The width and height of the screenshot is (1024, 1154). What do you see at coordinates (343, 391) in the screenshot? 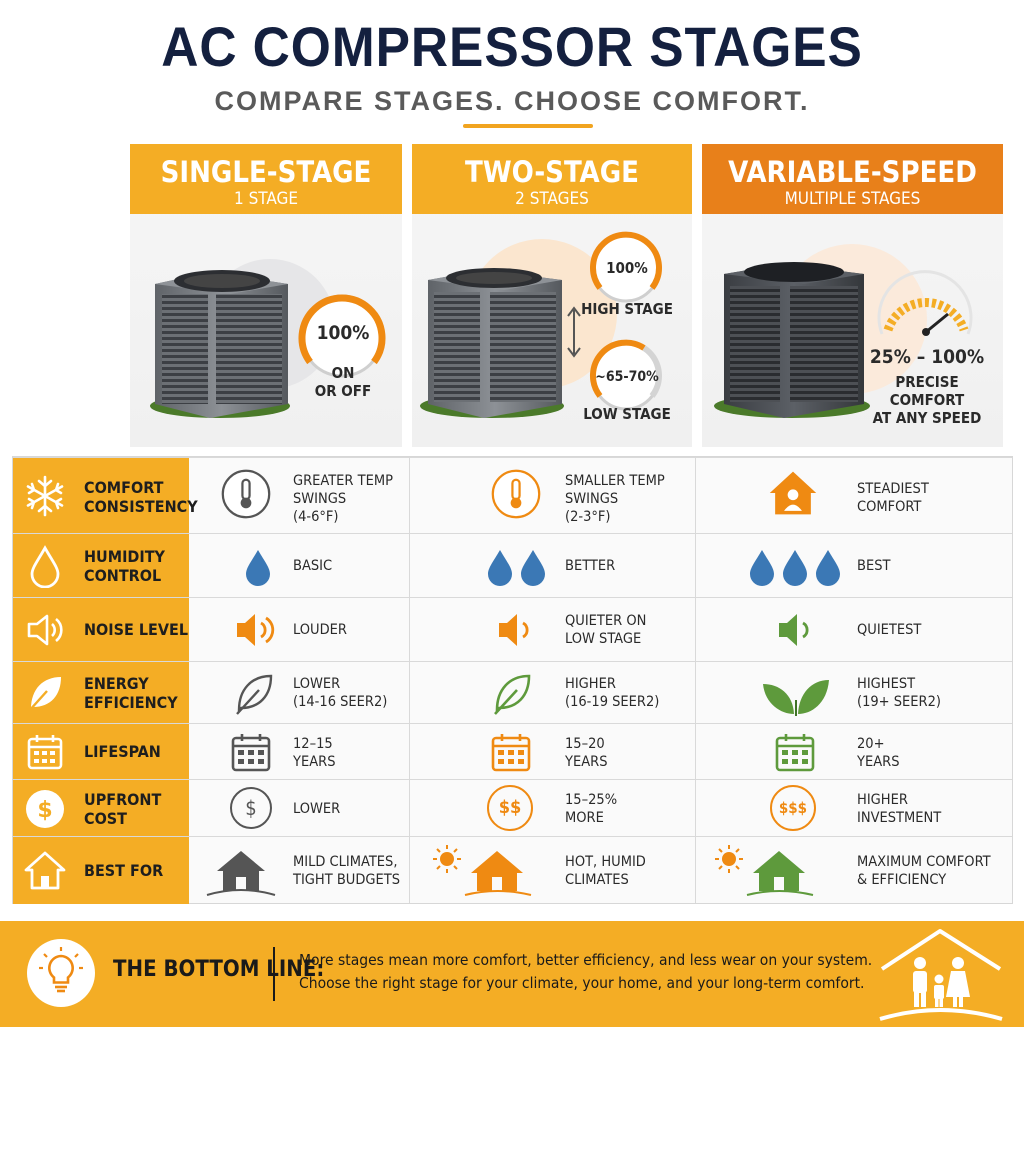
I see `single-stage-caption-2: OR OFF` at bounding box center [343, 391].